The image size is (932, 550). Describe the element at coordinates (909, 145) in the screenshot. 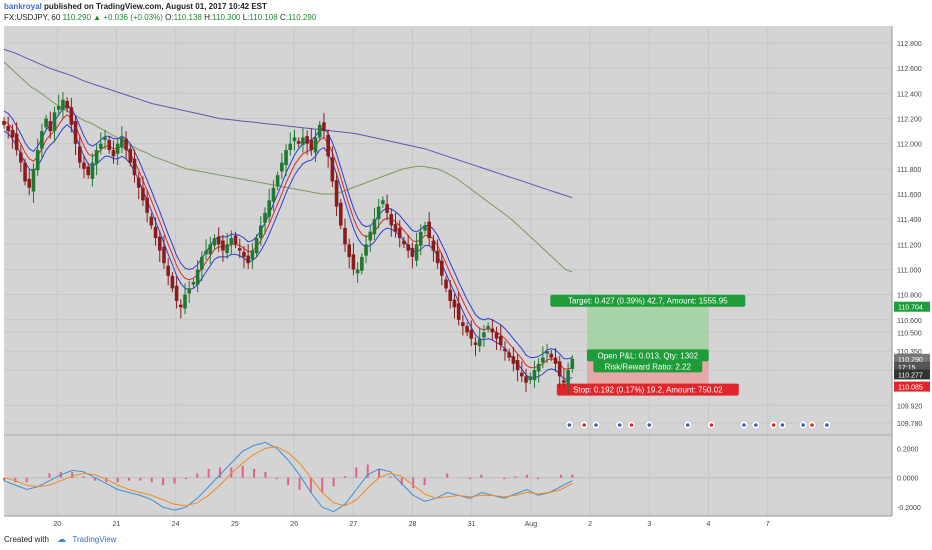

I see `price-tick-label: 112.000` at that location.